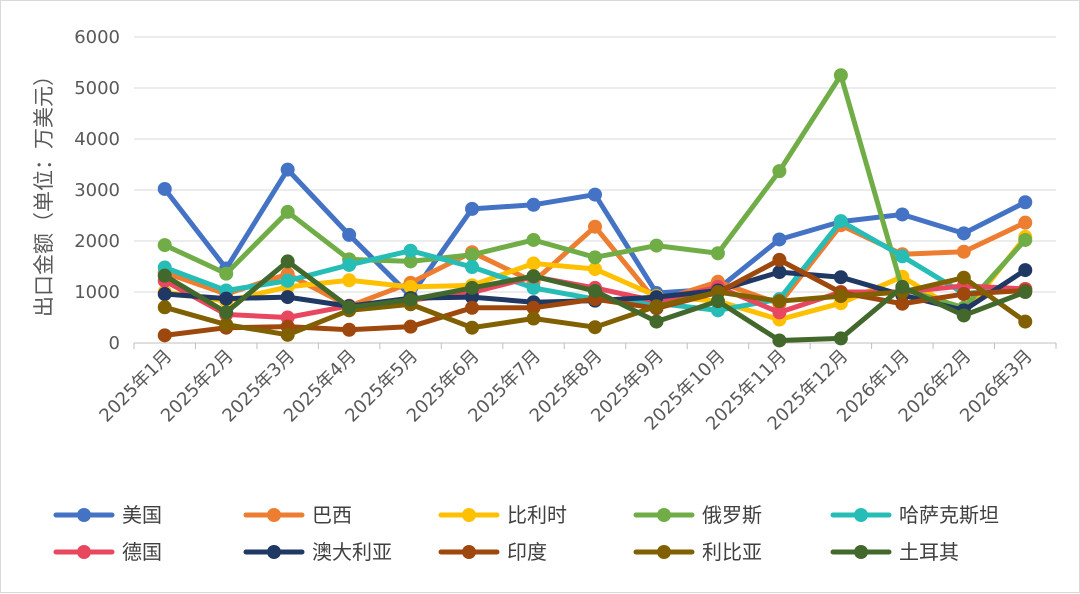 Image resolution: width=1080 pixels, height=594 pixels. I want to click on legend-label: 巴西, so click(332, 515).